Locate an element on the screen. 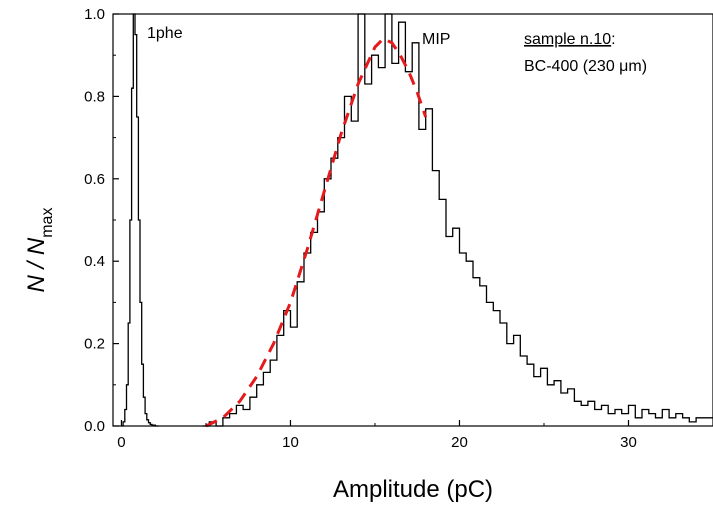 The height and width of the screenshot is (506, 713). annotation-sample-material: BC-400 (230 μm) is located at coordinates (585, 66).